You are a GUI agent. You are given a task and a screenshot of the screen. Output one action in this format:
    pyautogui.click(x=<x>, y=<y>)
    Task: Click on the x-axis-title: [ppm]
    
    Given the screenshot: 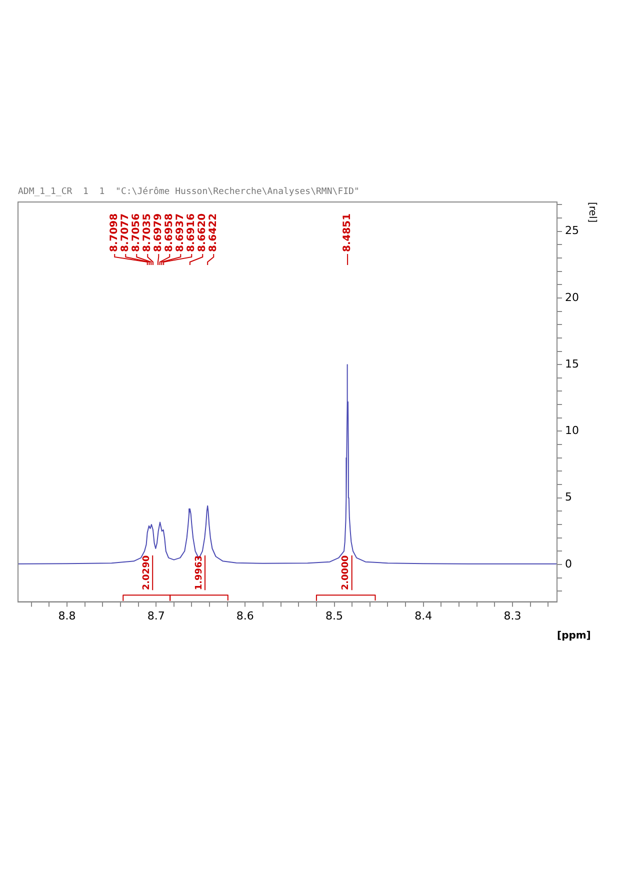 What is the action you would take?
    pyautogui.click(x=574, y=636)
    